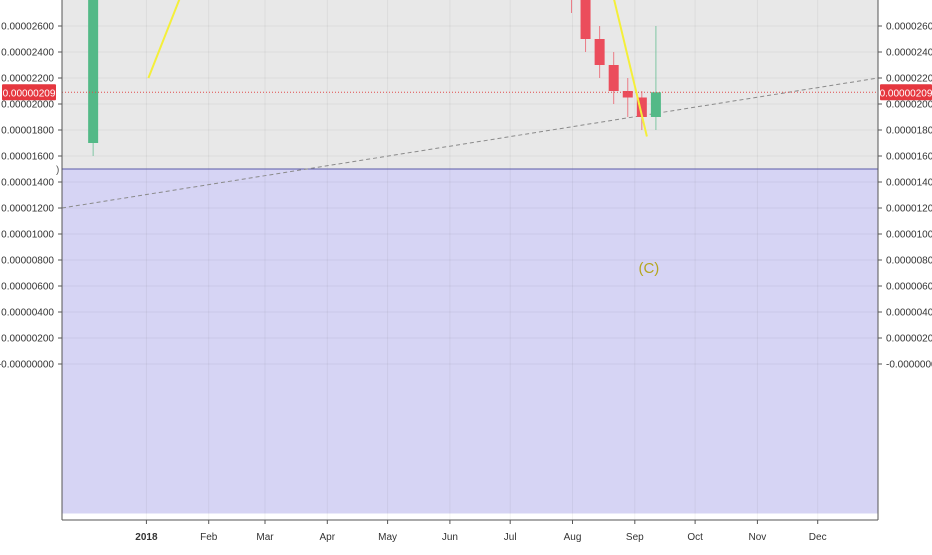 This screenshot has width=932, height=555. Describe the element at coordinates (27, 209) in the screenshot. I see `y-tick-label-left: 0.00001200` at that location.